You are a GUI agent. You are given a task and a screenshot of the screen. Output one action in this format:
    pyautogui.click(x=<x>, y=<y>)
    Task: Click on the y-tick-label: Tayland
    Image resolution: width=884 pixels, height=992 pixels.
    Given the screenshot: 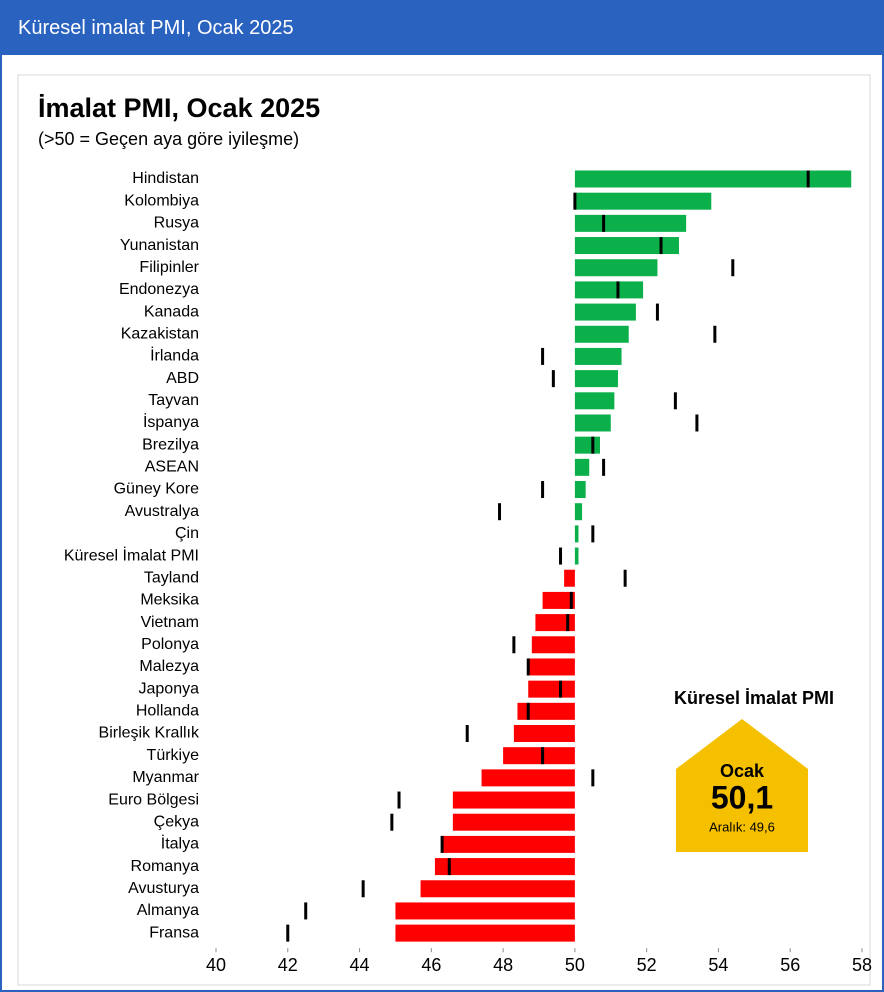 What is the action you would take?
    pyautogui.click(x=171, y=577)
    